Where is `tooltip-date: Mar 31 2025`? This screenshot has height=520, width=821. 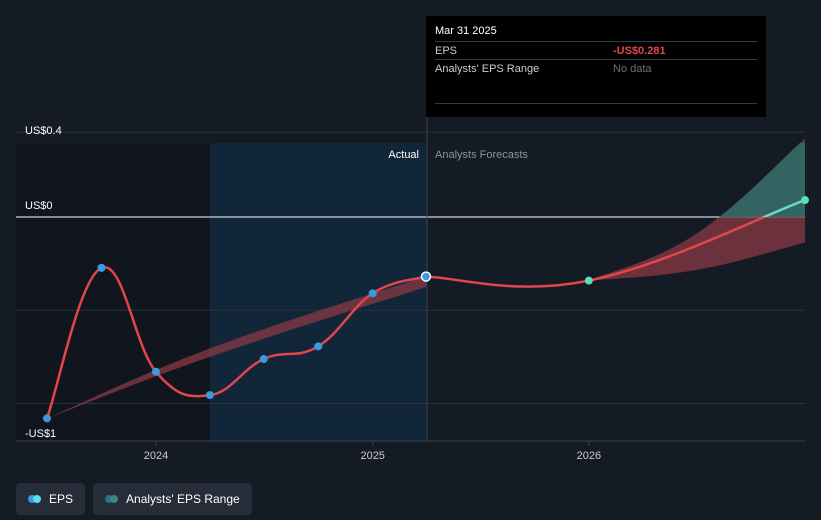
tooltip-date: Mar 31 2025 is located at coordinates (466, 31).